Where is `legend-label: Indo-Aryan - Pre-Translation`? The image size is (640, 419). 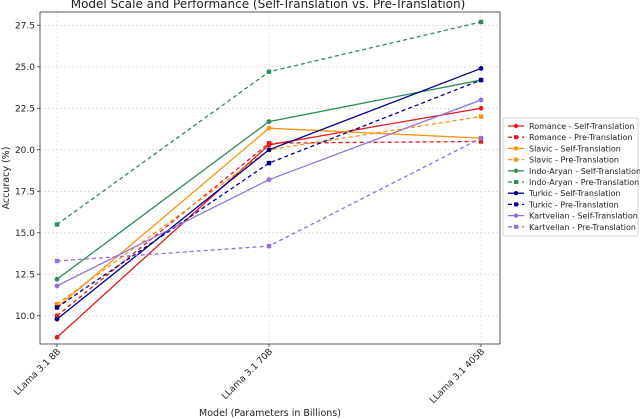
legend-label: Indo-Aryan - Pre-Translation is located at coordinates (584, 182).